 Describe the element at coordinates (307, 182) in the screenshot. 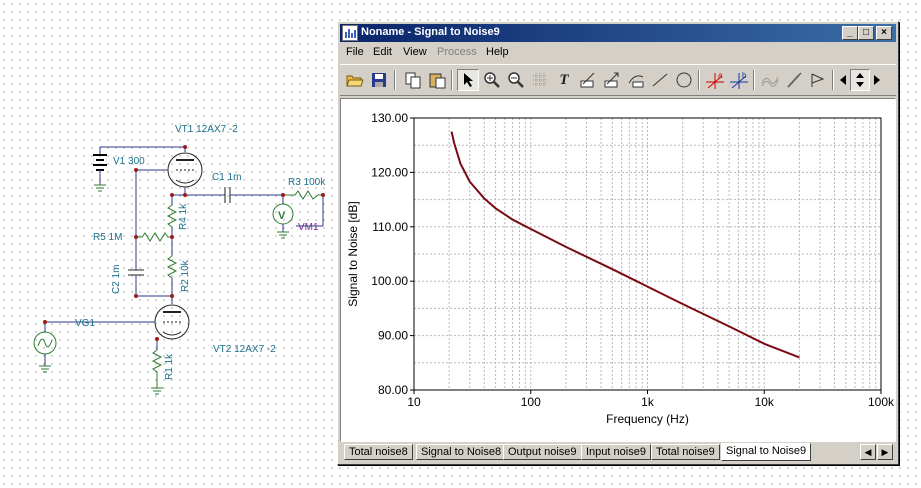

I see `label-r3: R3 100k` at that location.